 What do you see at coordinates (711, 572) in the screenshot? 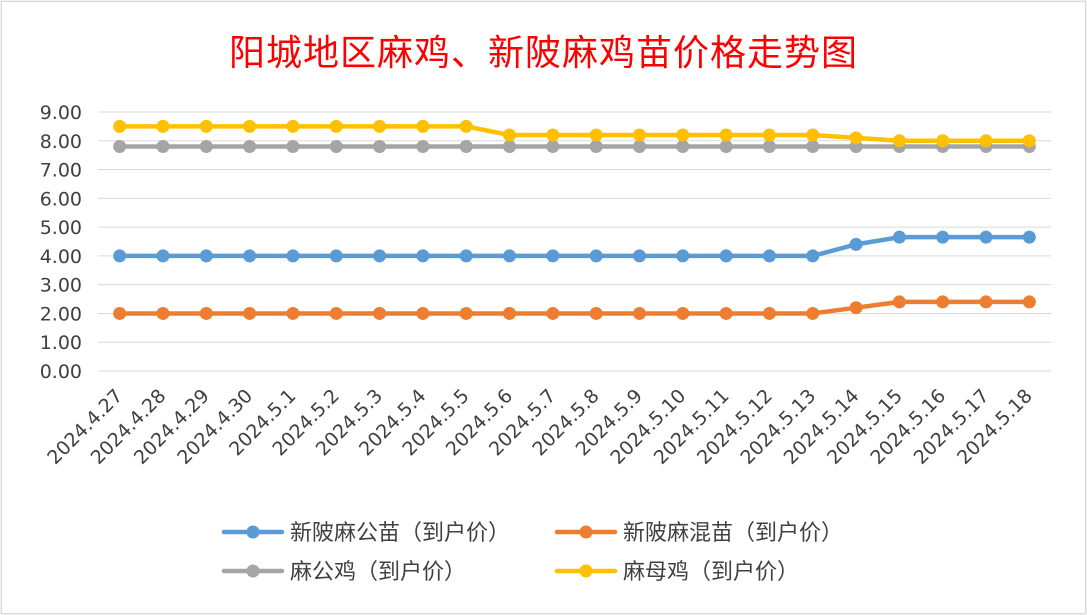
I see `legend-label: 麻母鸡（到户价）` at bounding box center [711, 572].